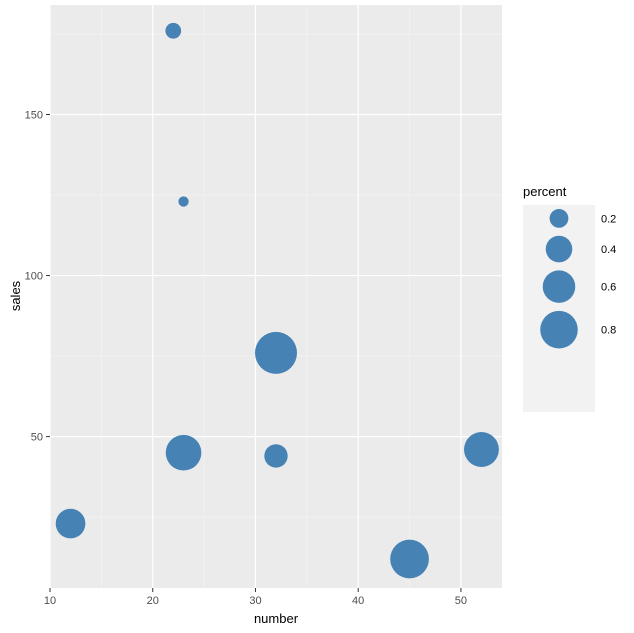  What do you see at coordinates (608, 219) in the screenshot?
I see `legend-label: 0.2` at bounding box center [608, 219].